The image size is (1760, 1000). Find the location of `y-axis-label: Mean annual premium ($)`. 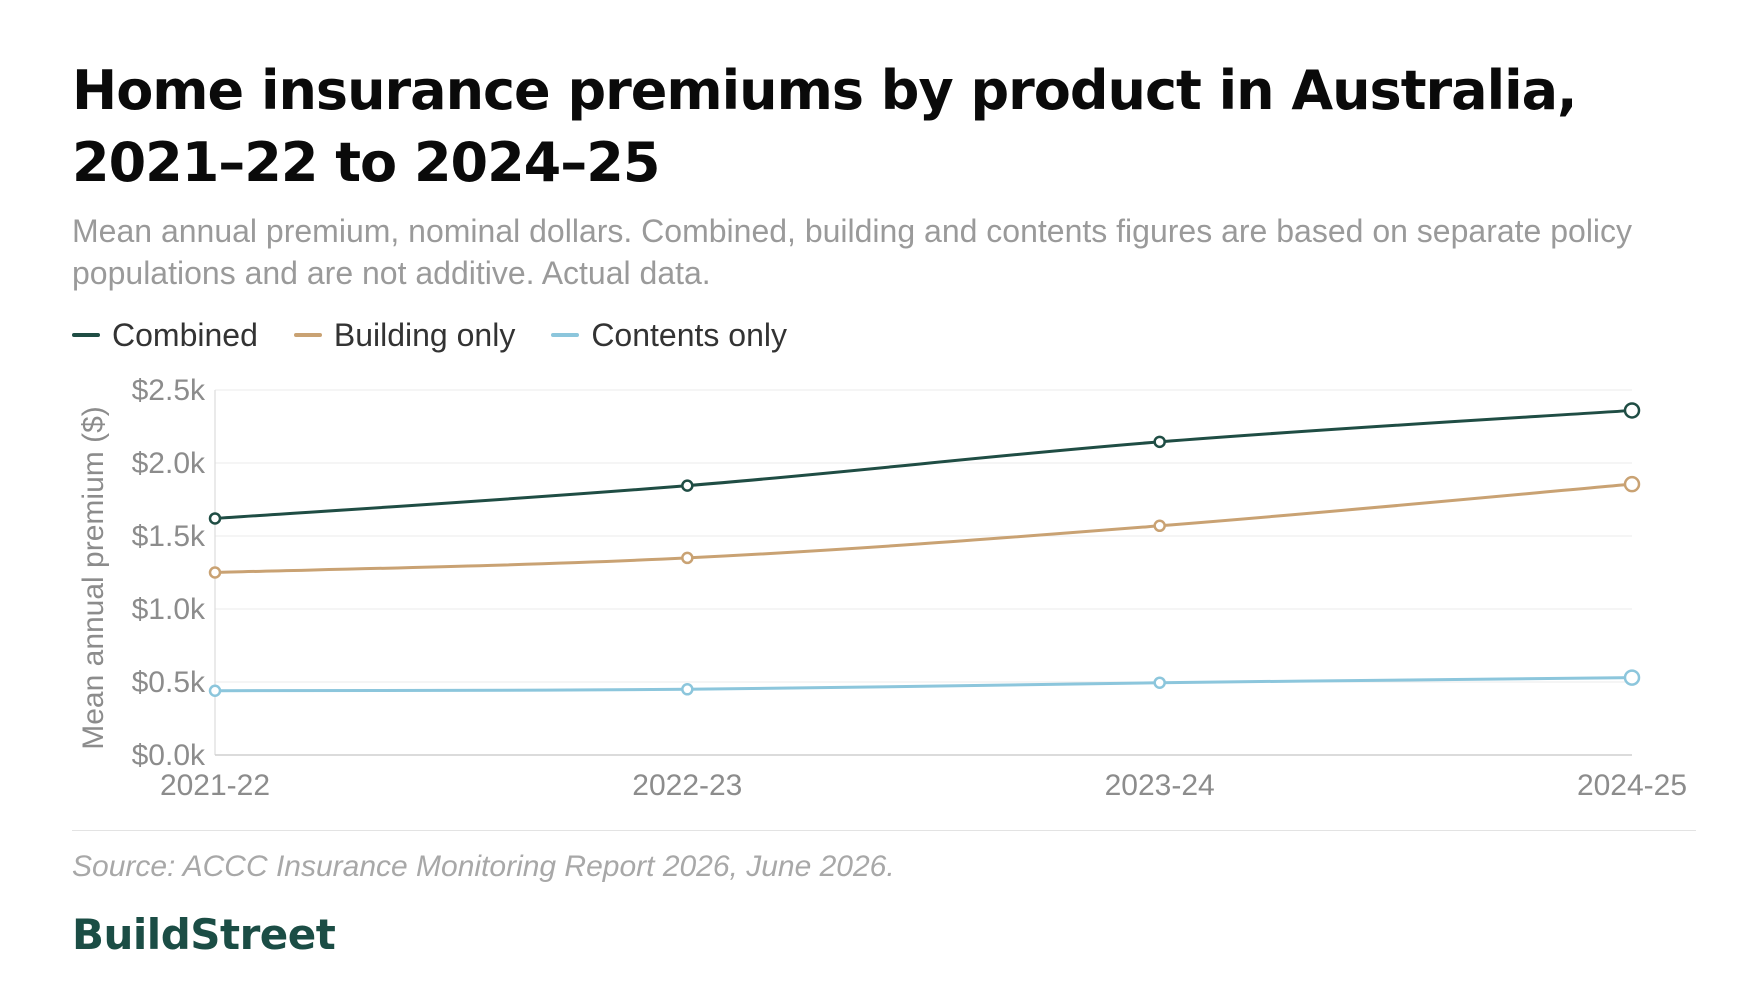

y-axis-label: Mean annual premium ($) is located at coordinates (93, 578).